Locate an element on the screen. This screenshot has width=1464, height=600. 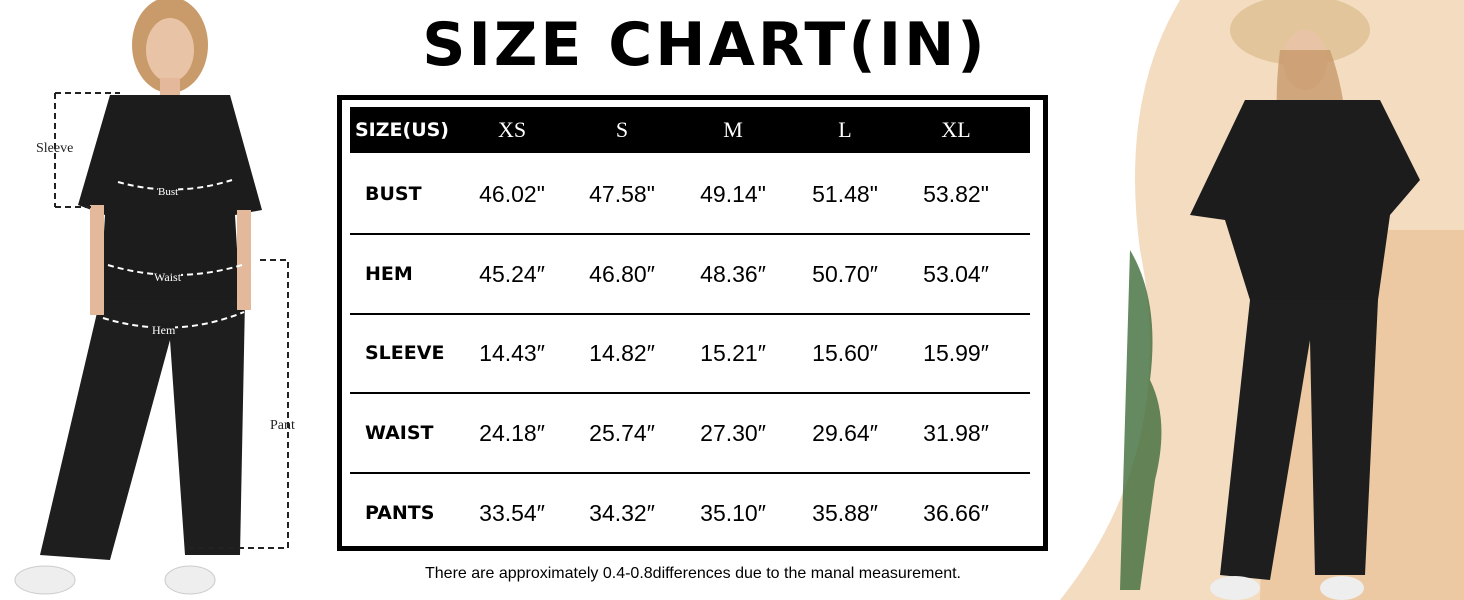
table-cell-s: 46.80″ is located at coordinates (622, 274).